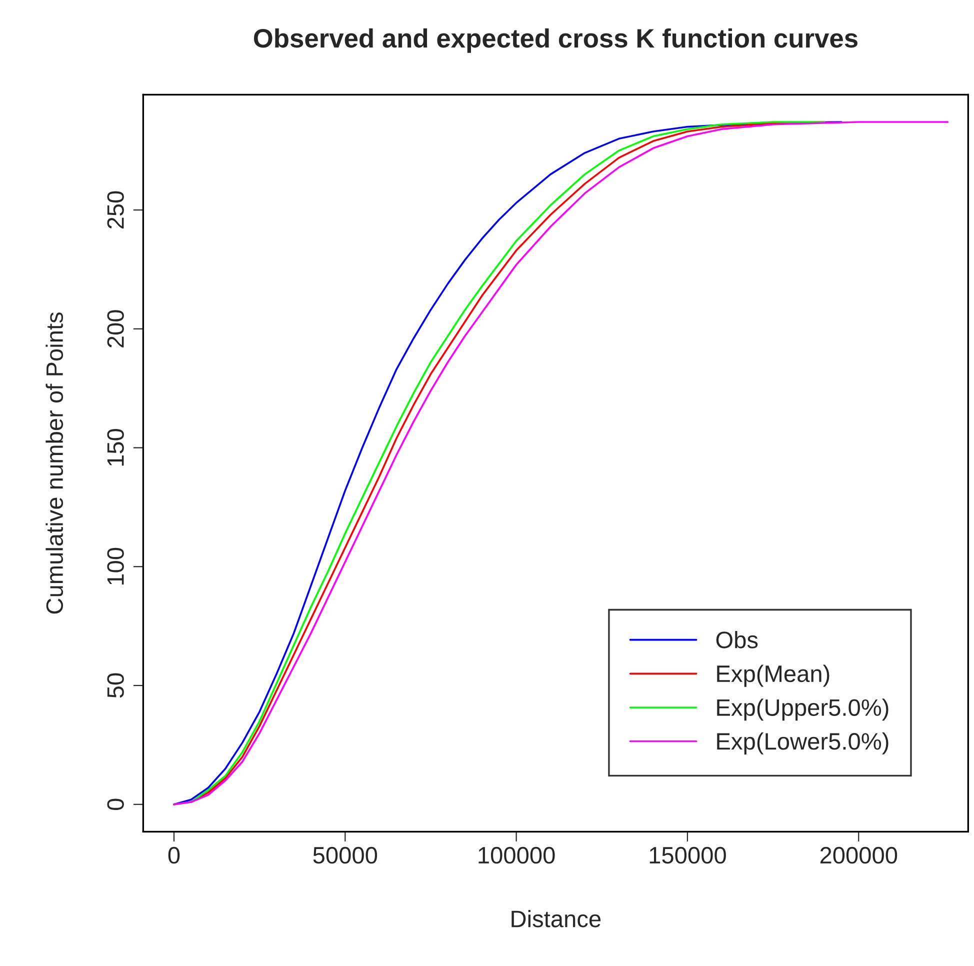 The height and width of the screenshot is (966, 974). What do you see at coordinates (115, 209) in the screenshot?
I see `y-tick-label: 250` at bounding box center [115, 209].